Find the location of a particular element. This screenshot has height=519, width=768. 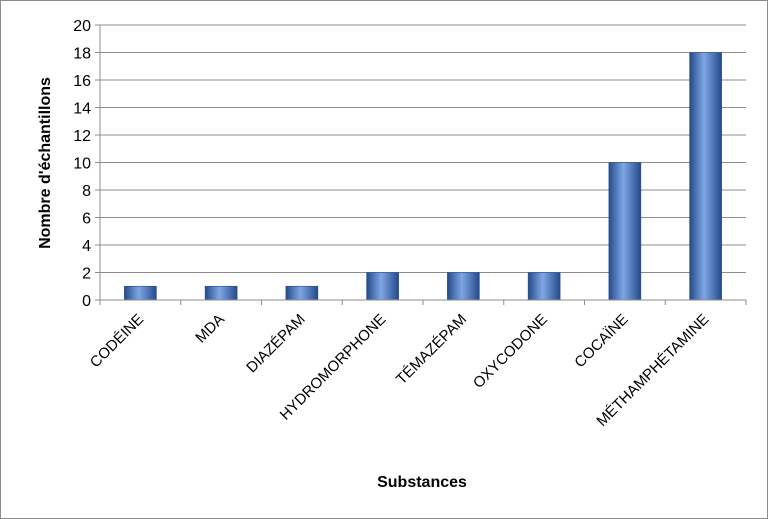

y-tick-label: 14 is located at coordinates (82, 109).